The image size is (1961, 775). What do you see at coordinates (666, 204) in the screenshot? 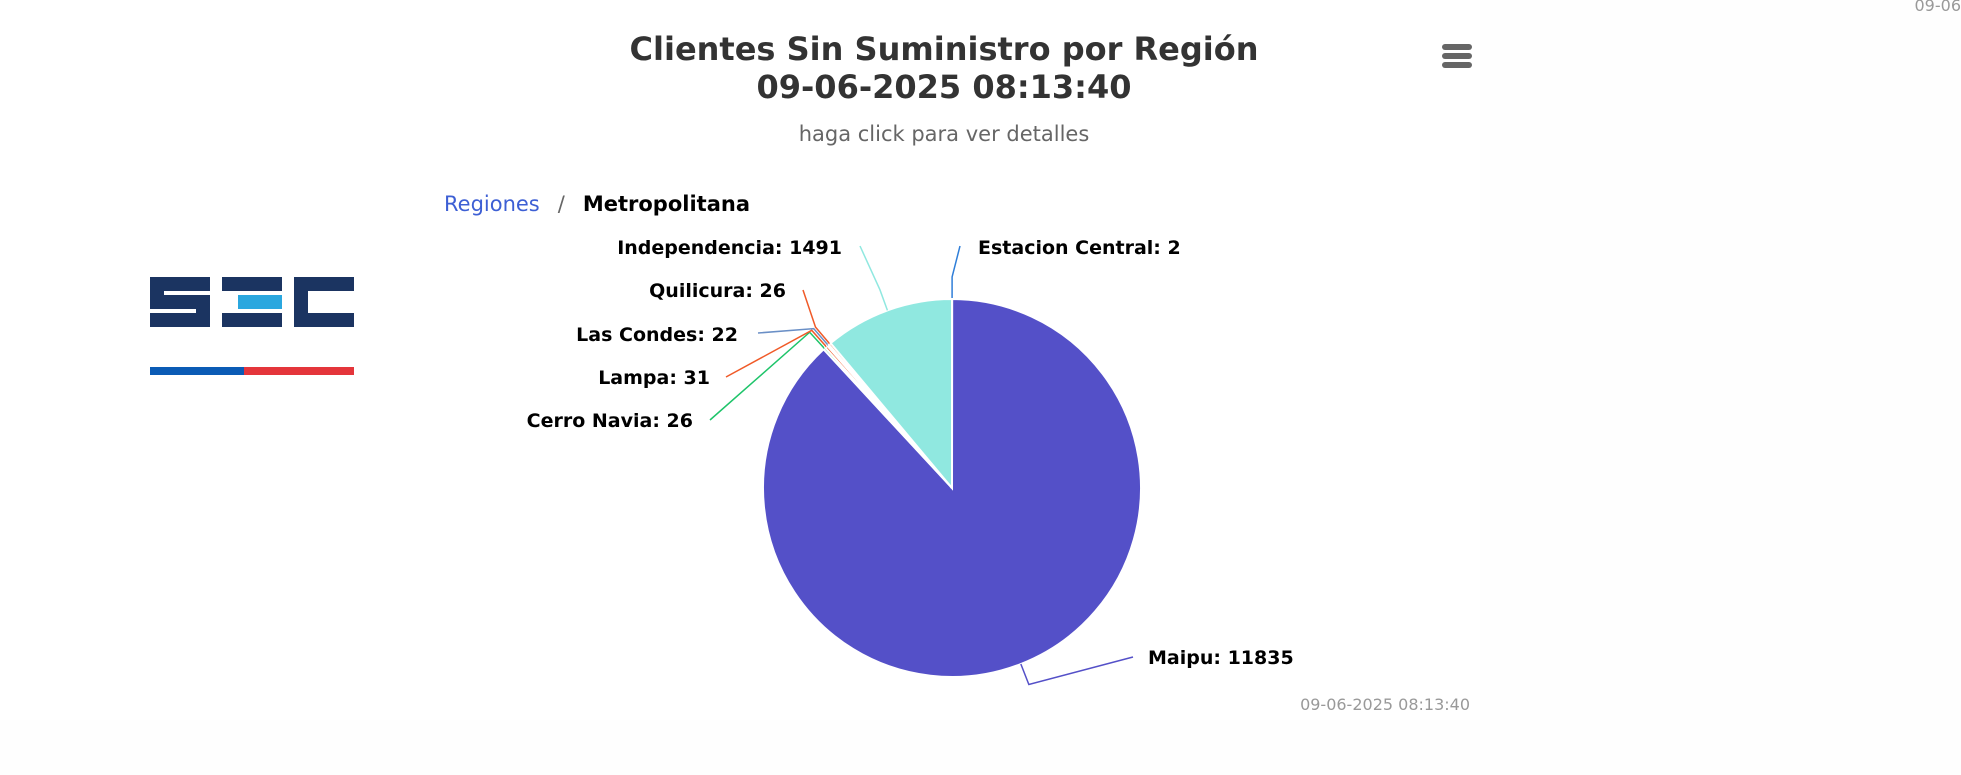
I see `breadcrumb-current: Metropolitana` at bounding box center [666, 204].